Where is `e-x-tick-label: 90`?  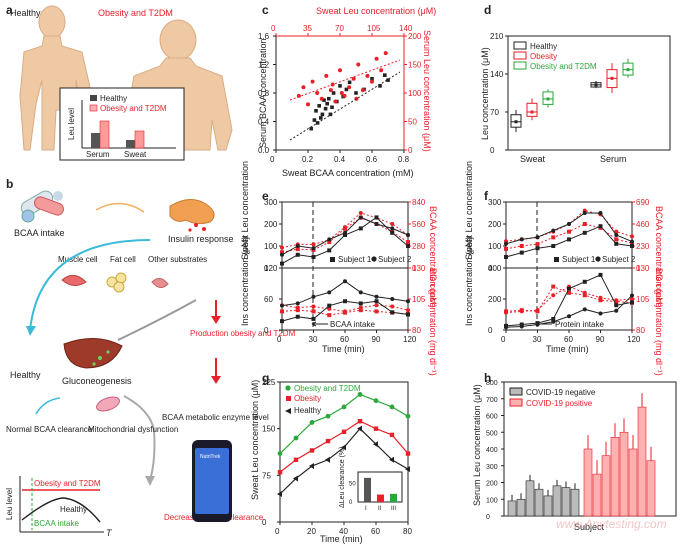
e-x-tick-label: 90 is located at coordinates (376, 339).